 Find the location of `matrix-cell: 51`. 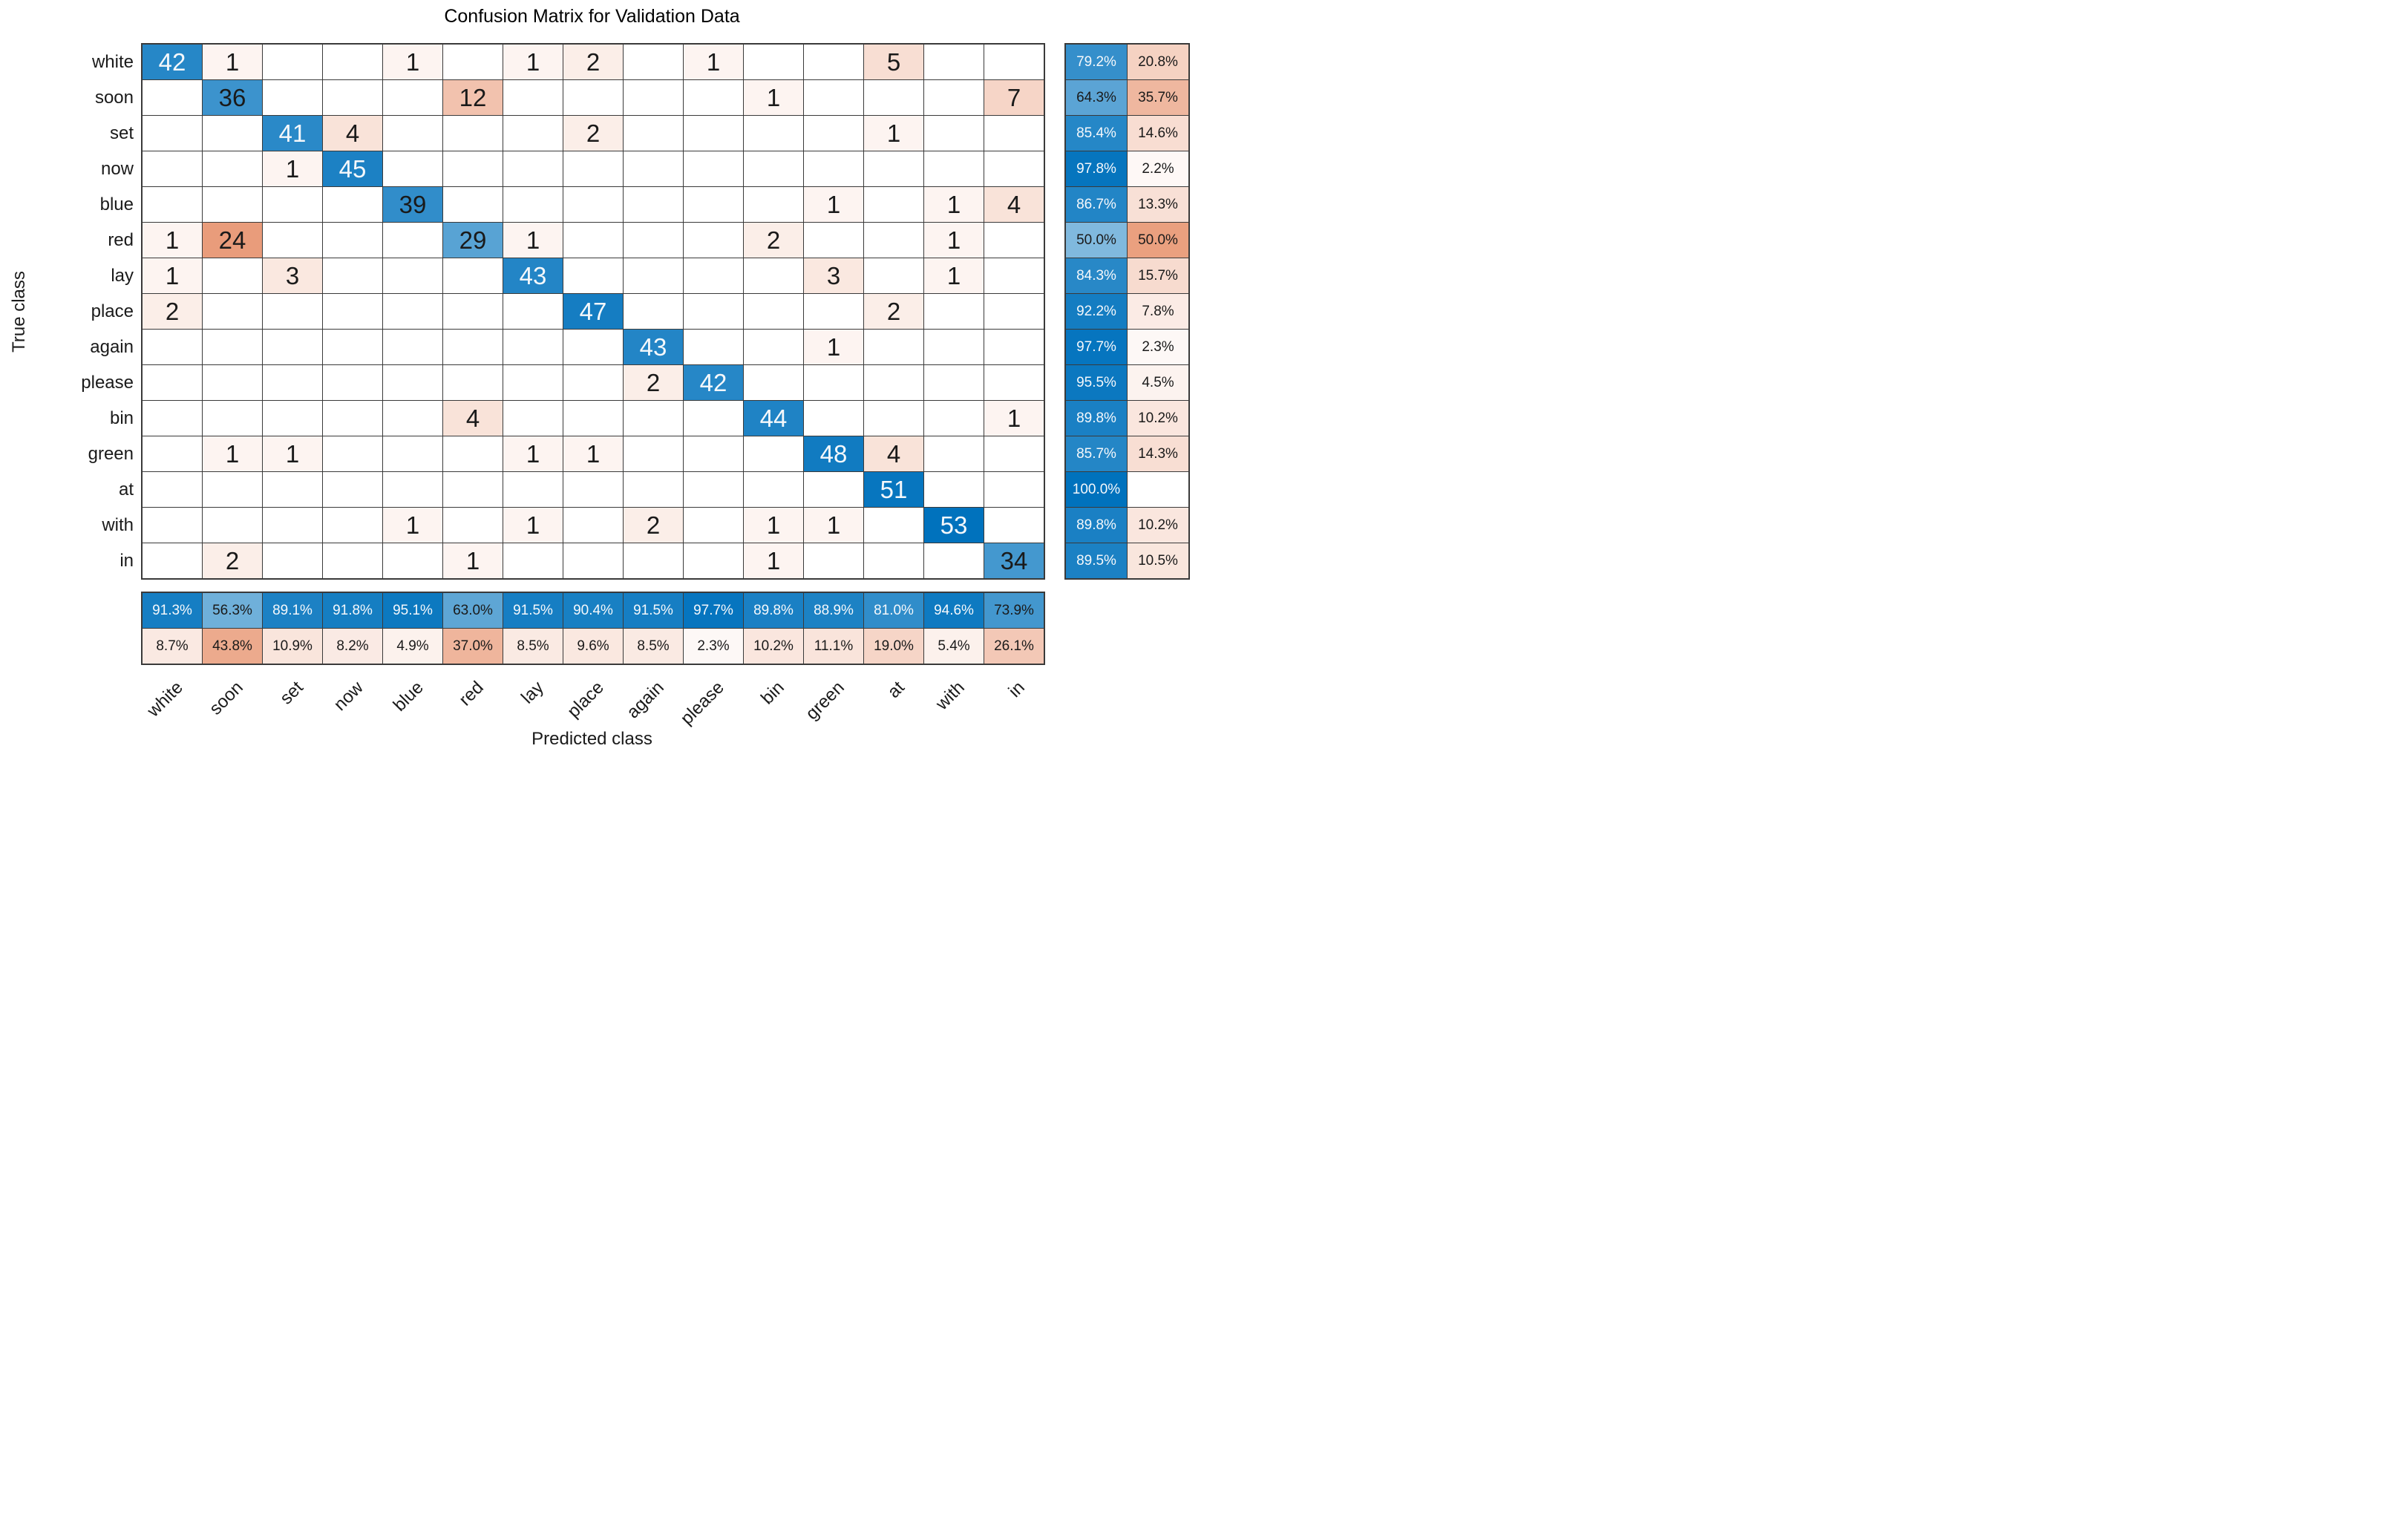

matrix-cell: 51 is located at coordinates (894, 490).